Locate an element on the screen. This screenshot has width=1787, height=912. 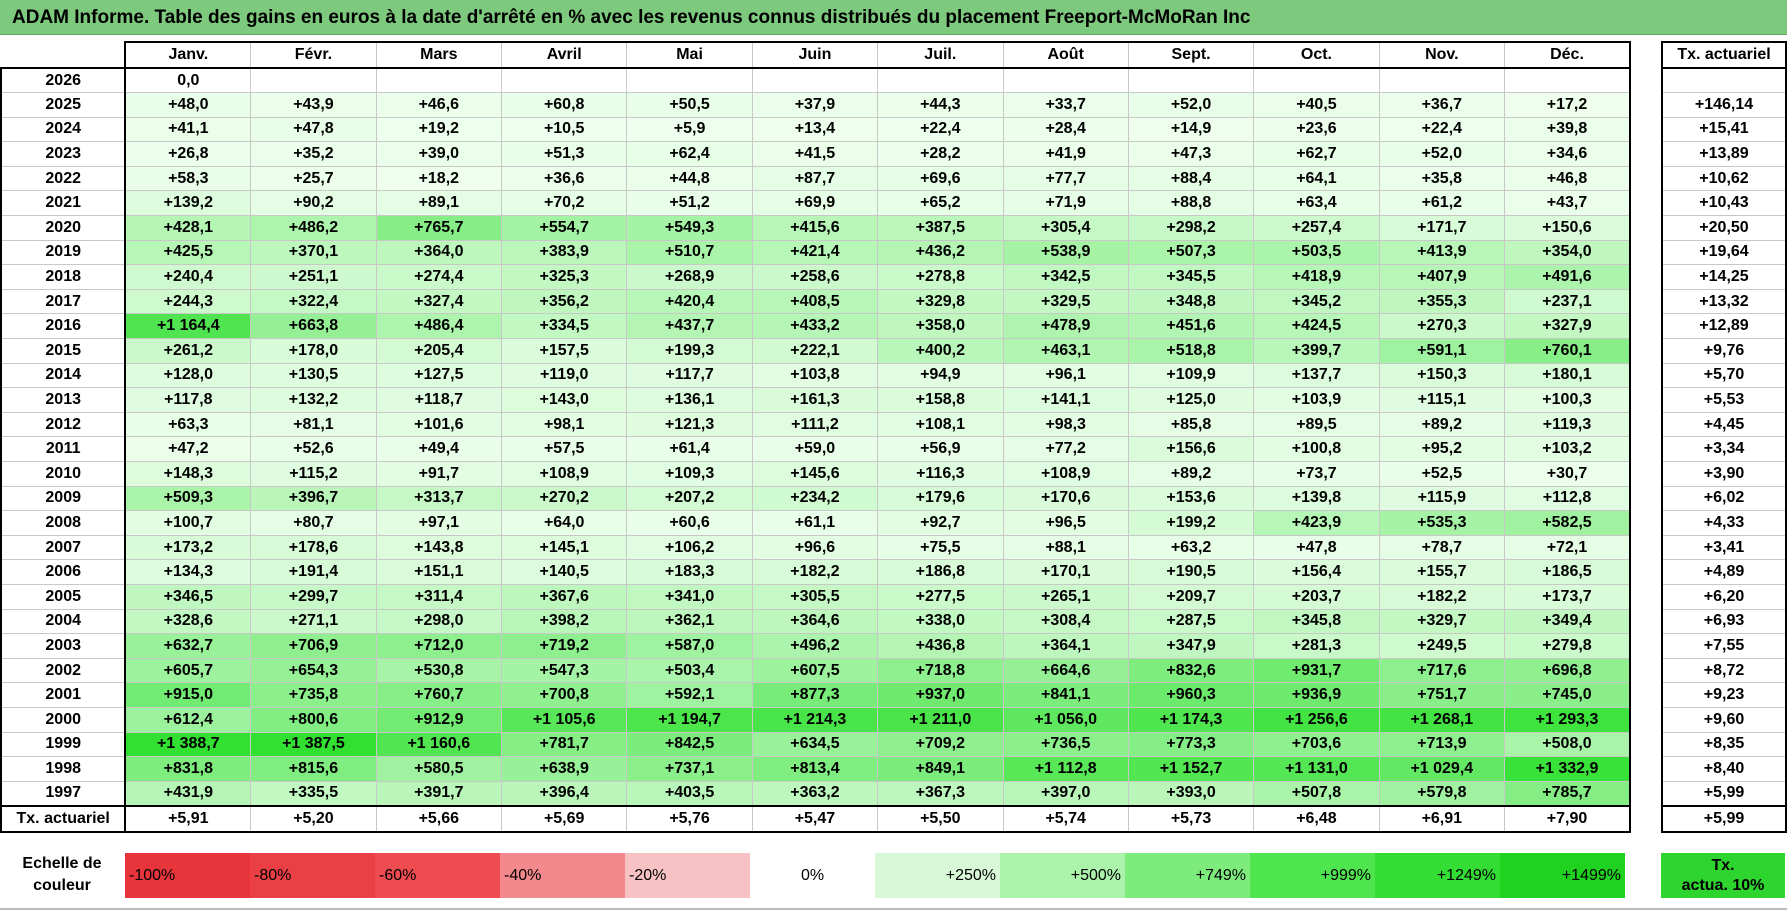
value-cell: +58,3 is located at coordinates (188, 178).